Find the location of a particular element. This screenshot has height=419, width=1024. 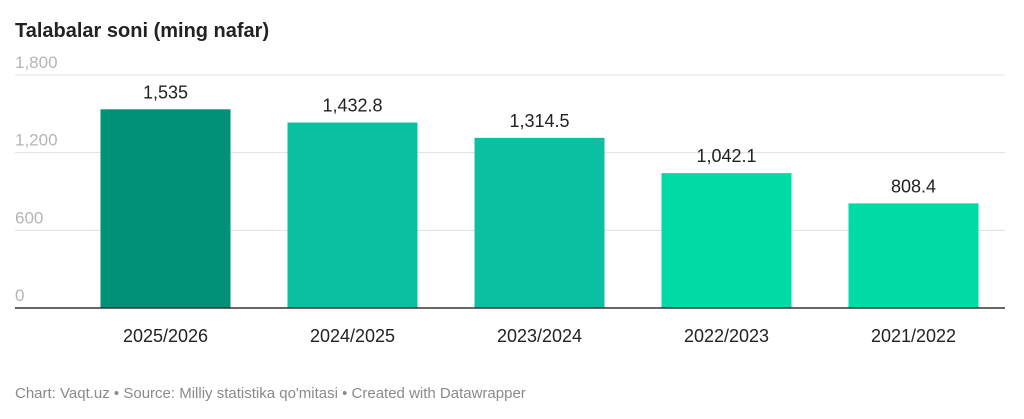

value-label: 1,535 is located at coordinates (165, 92).